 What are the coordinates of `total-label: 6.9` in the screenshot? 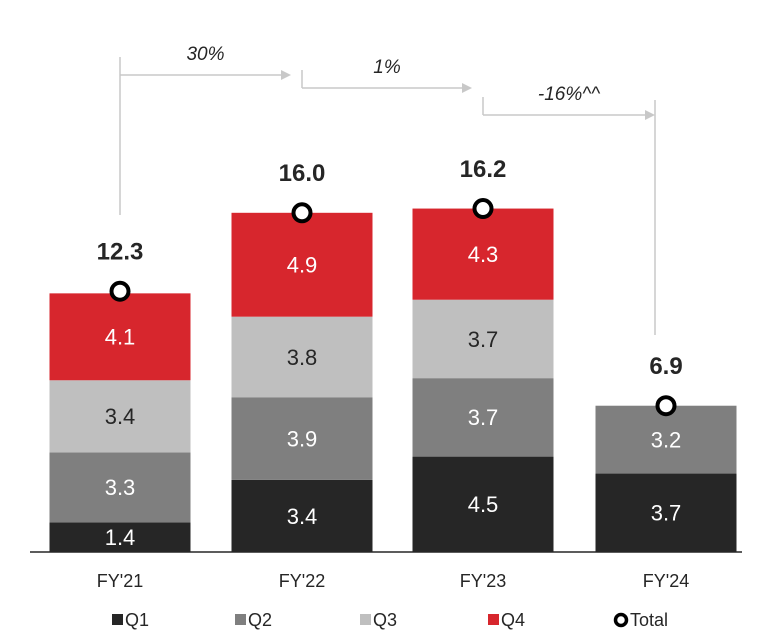 It's located at (665, 366).